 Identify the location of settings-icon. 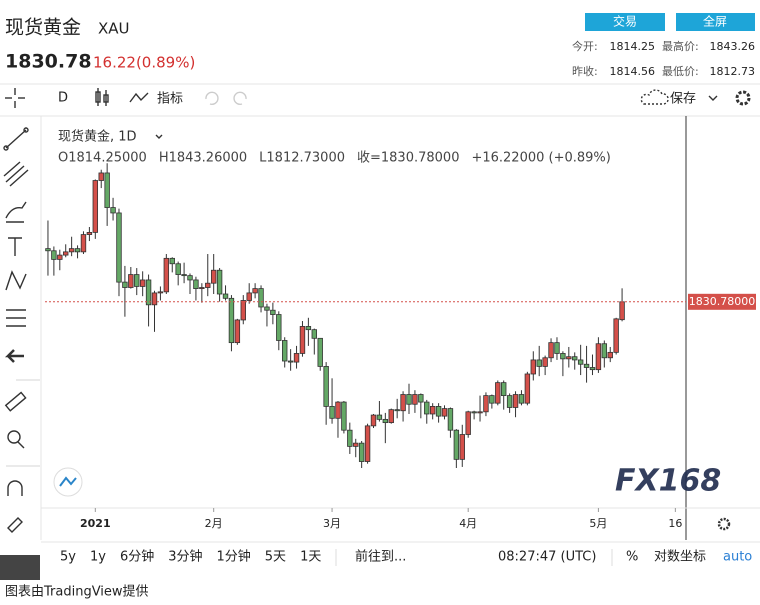
(743, 98).